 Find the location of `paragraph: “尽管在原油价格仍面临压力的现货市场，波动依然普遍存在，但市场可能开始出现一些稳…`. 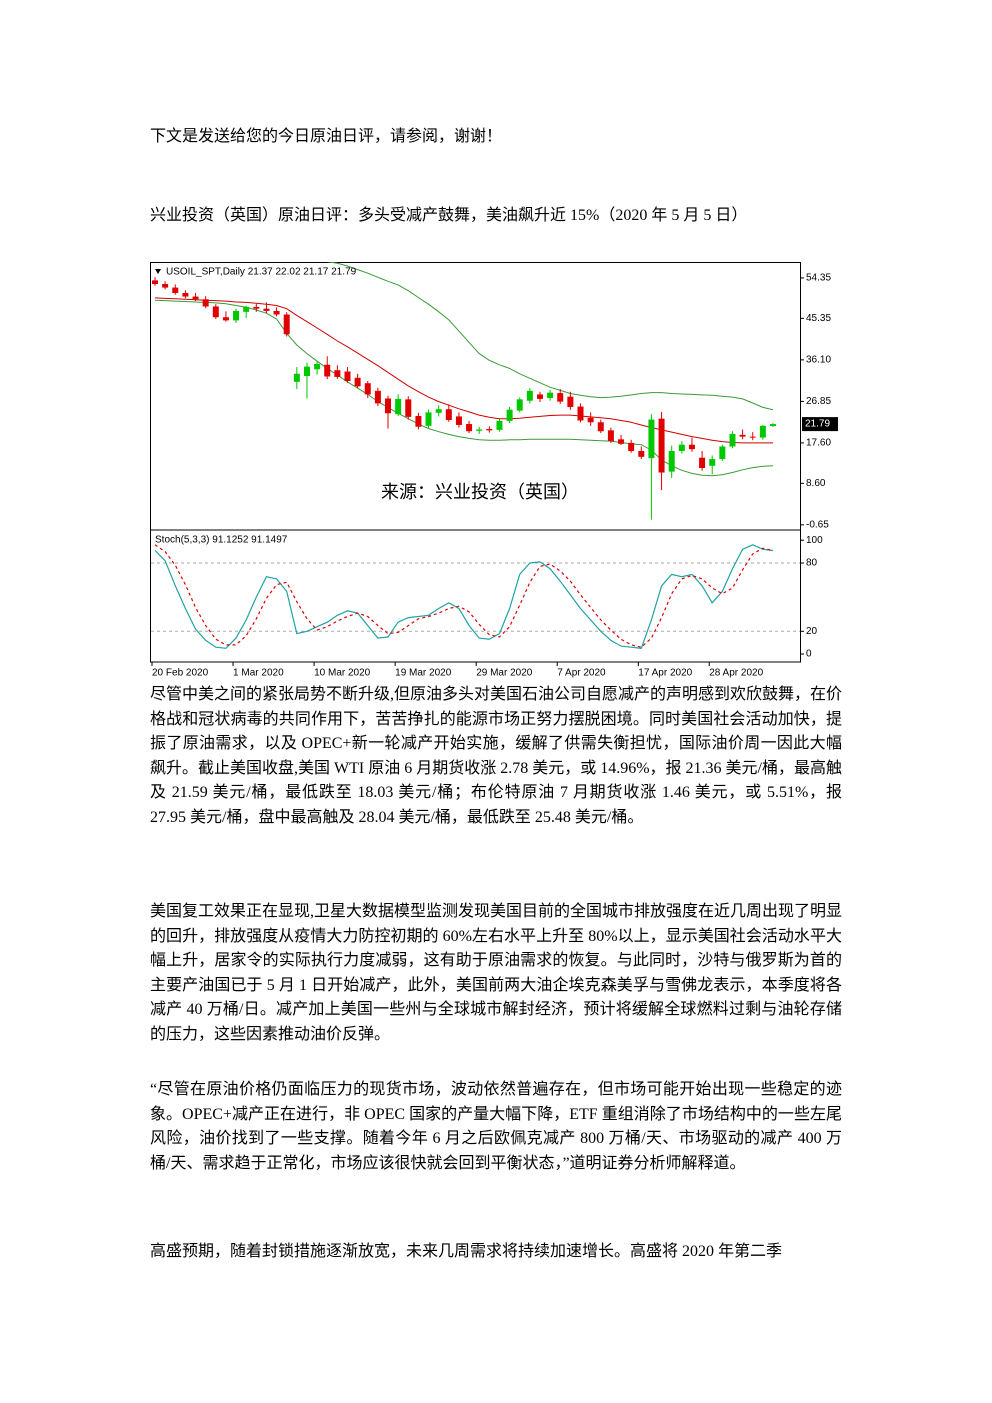

paragraph: “尽管在原油价格仍面临压力的现货市场，波动依然普遍存在，但市场可能开始出现一些稳… is located at coordinates (496, 1126).